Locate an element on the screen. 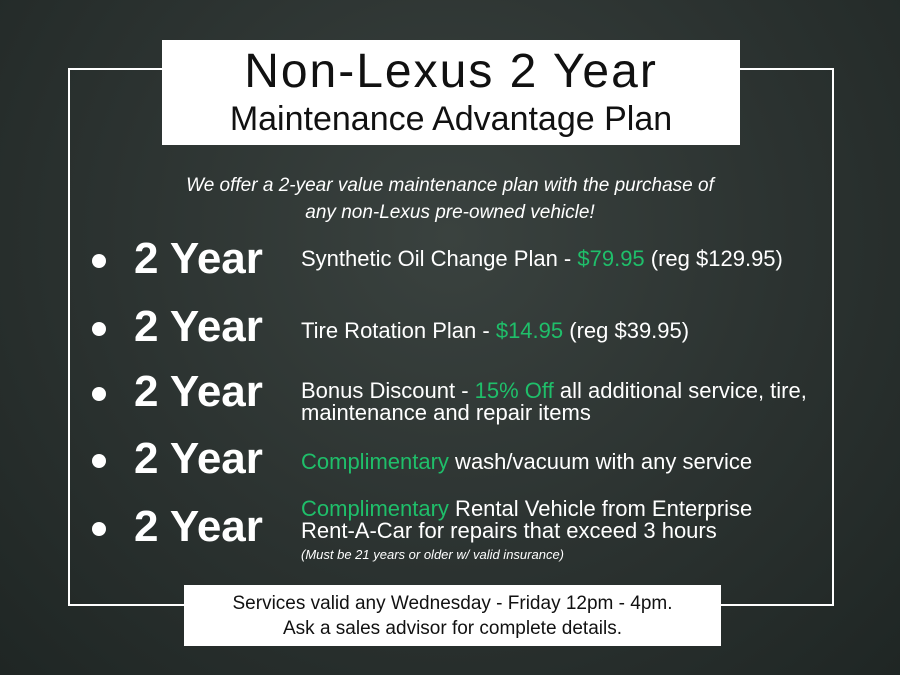 This screenshot has width=900, height=675. title-line-2: Maintenance Advantage Plan is located at coordinates (451, 119).